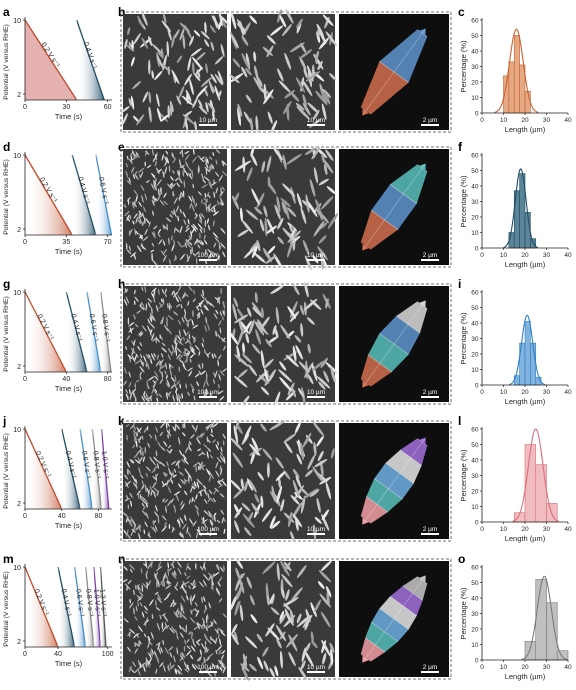 The image size is (576, 690). Describe the element at coordinates (482, 255) in the screenshot. I see `x-tick-label: 0` at that location.